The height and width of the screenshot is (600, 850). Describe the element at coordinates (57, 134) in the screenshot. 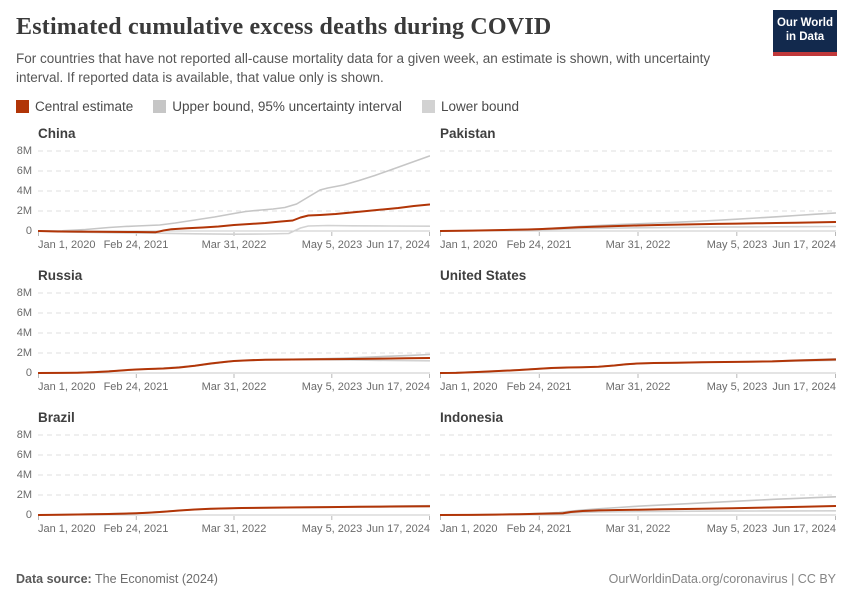

I see `chart-title: China` at that location.